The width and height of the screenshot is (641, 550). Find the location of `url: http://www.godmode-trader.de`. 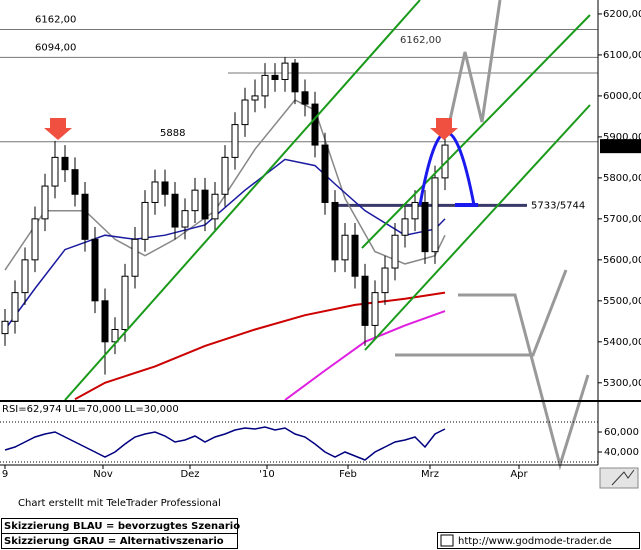

url: http://www.godmode-trader.de is located at coordinates (535, 541).